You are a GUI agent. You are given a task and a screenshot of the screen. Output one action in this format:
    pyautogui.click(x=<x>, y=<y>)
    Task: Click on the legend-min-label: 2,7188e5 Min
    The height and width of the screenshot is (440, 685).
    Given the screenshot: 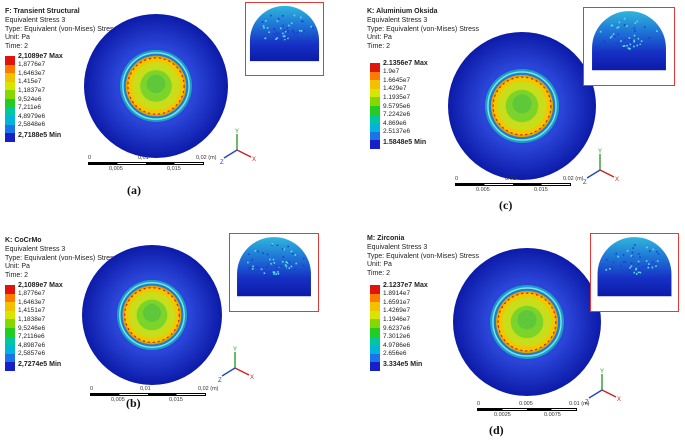 What is the action you would take?
    pyautogui.click(x=39, y=135)
    